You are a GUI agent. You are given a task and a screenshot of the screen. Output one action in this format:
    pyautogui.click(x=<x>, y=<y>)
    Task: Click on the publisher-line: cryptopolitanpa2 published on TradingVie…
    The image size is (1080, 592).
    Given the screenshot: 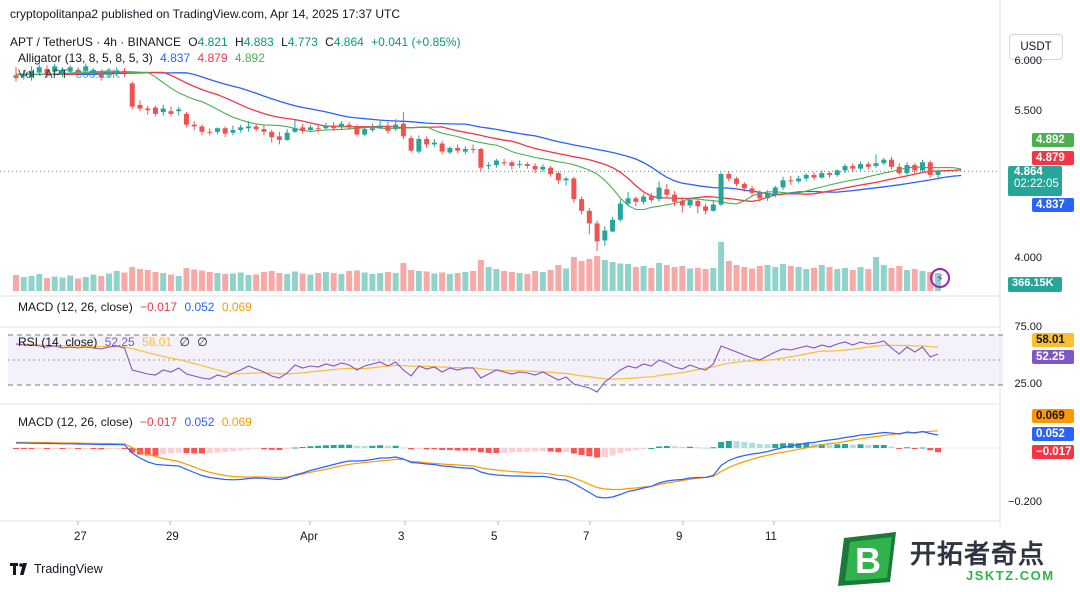 What is the action you would take?
    pyautogui.click(x=205, y=14)
    